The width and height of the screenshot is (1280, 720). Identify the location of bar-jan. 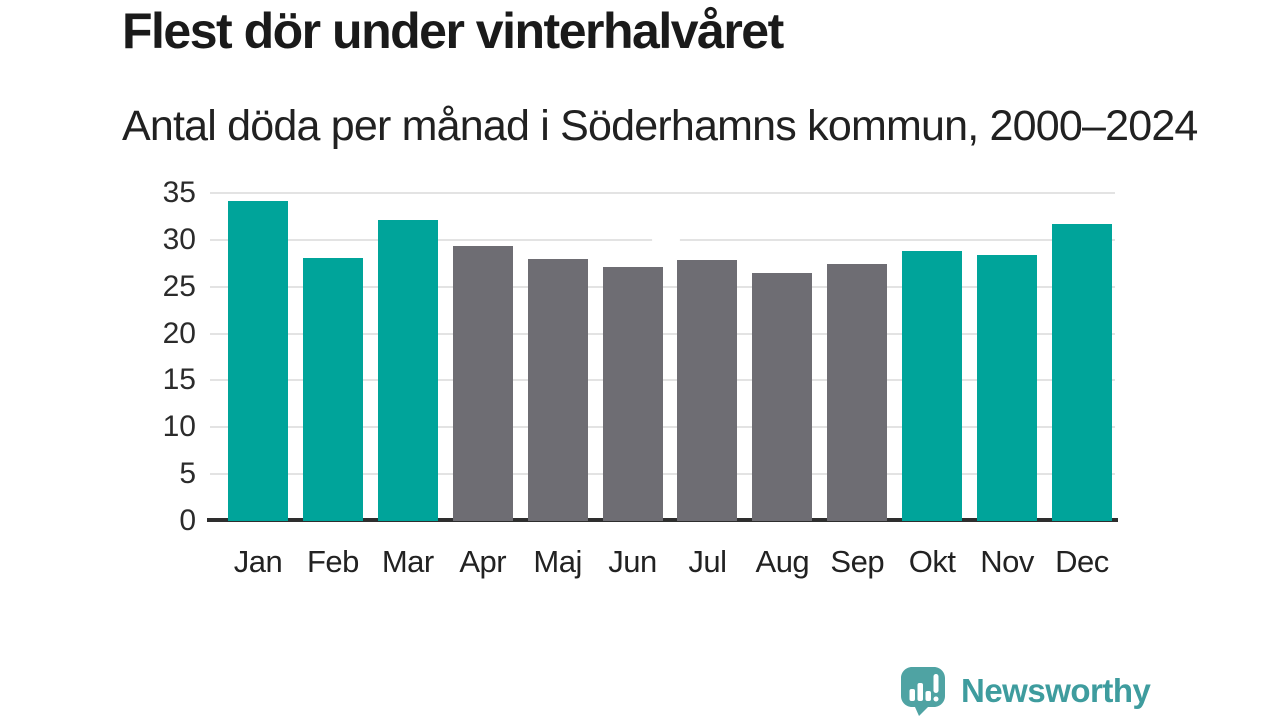
(258, 361).